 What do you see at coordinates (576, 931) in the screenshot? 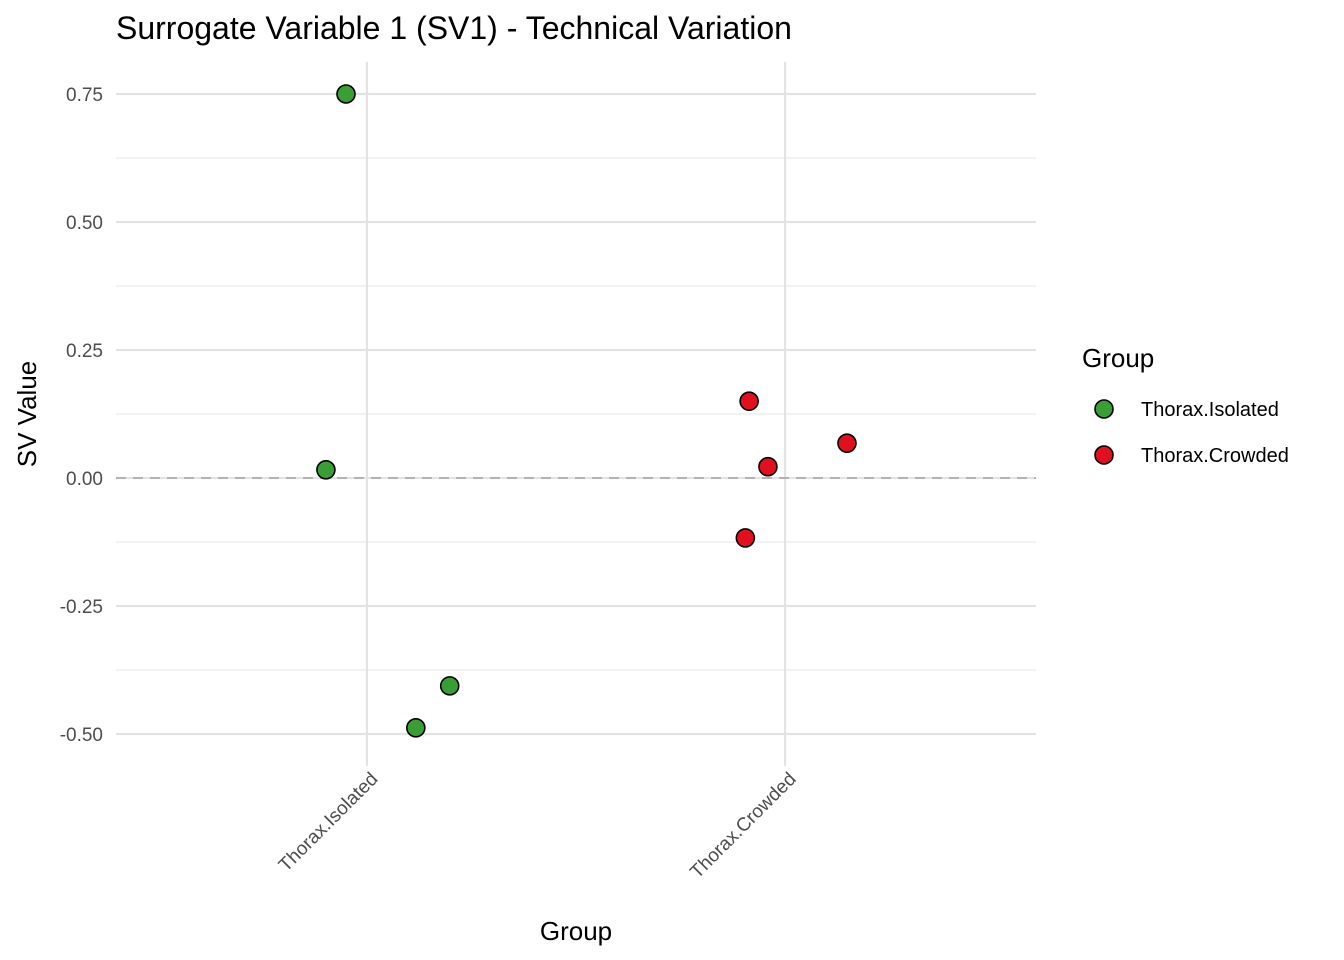
I see `x-axis-label: Group` at bounding box center [576, 931].